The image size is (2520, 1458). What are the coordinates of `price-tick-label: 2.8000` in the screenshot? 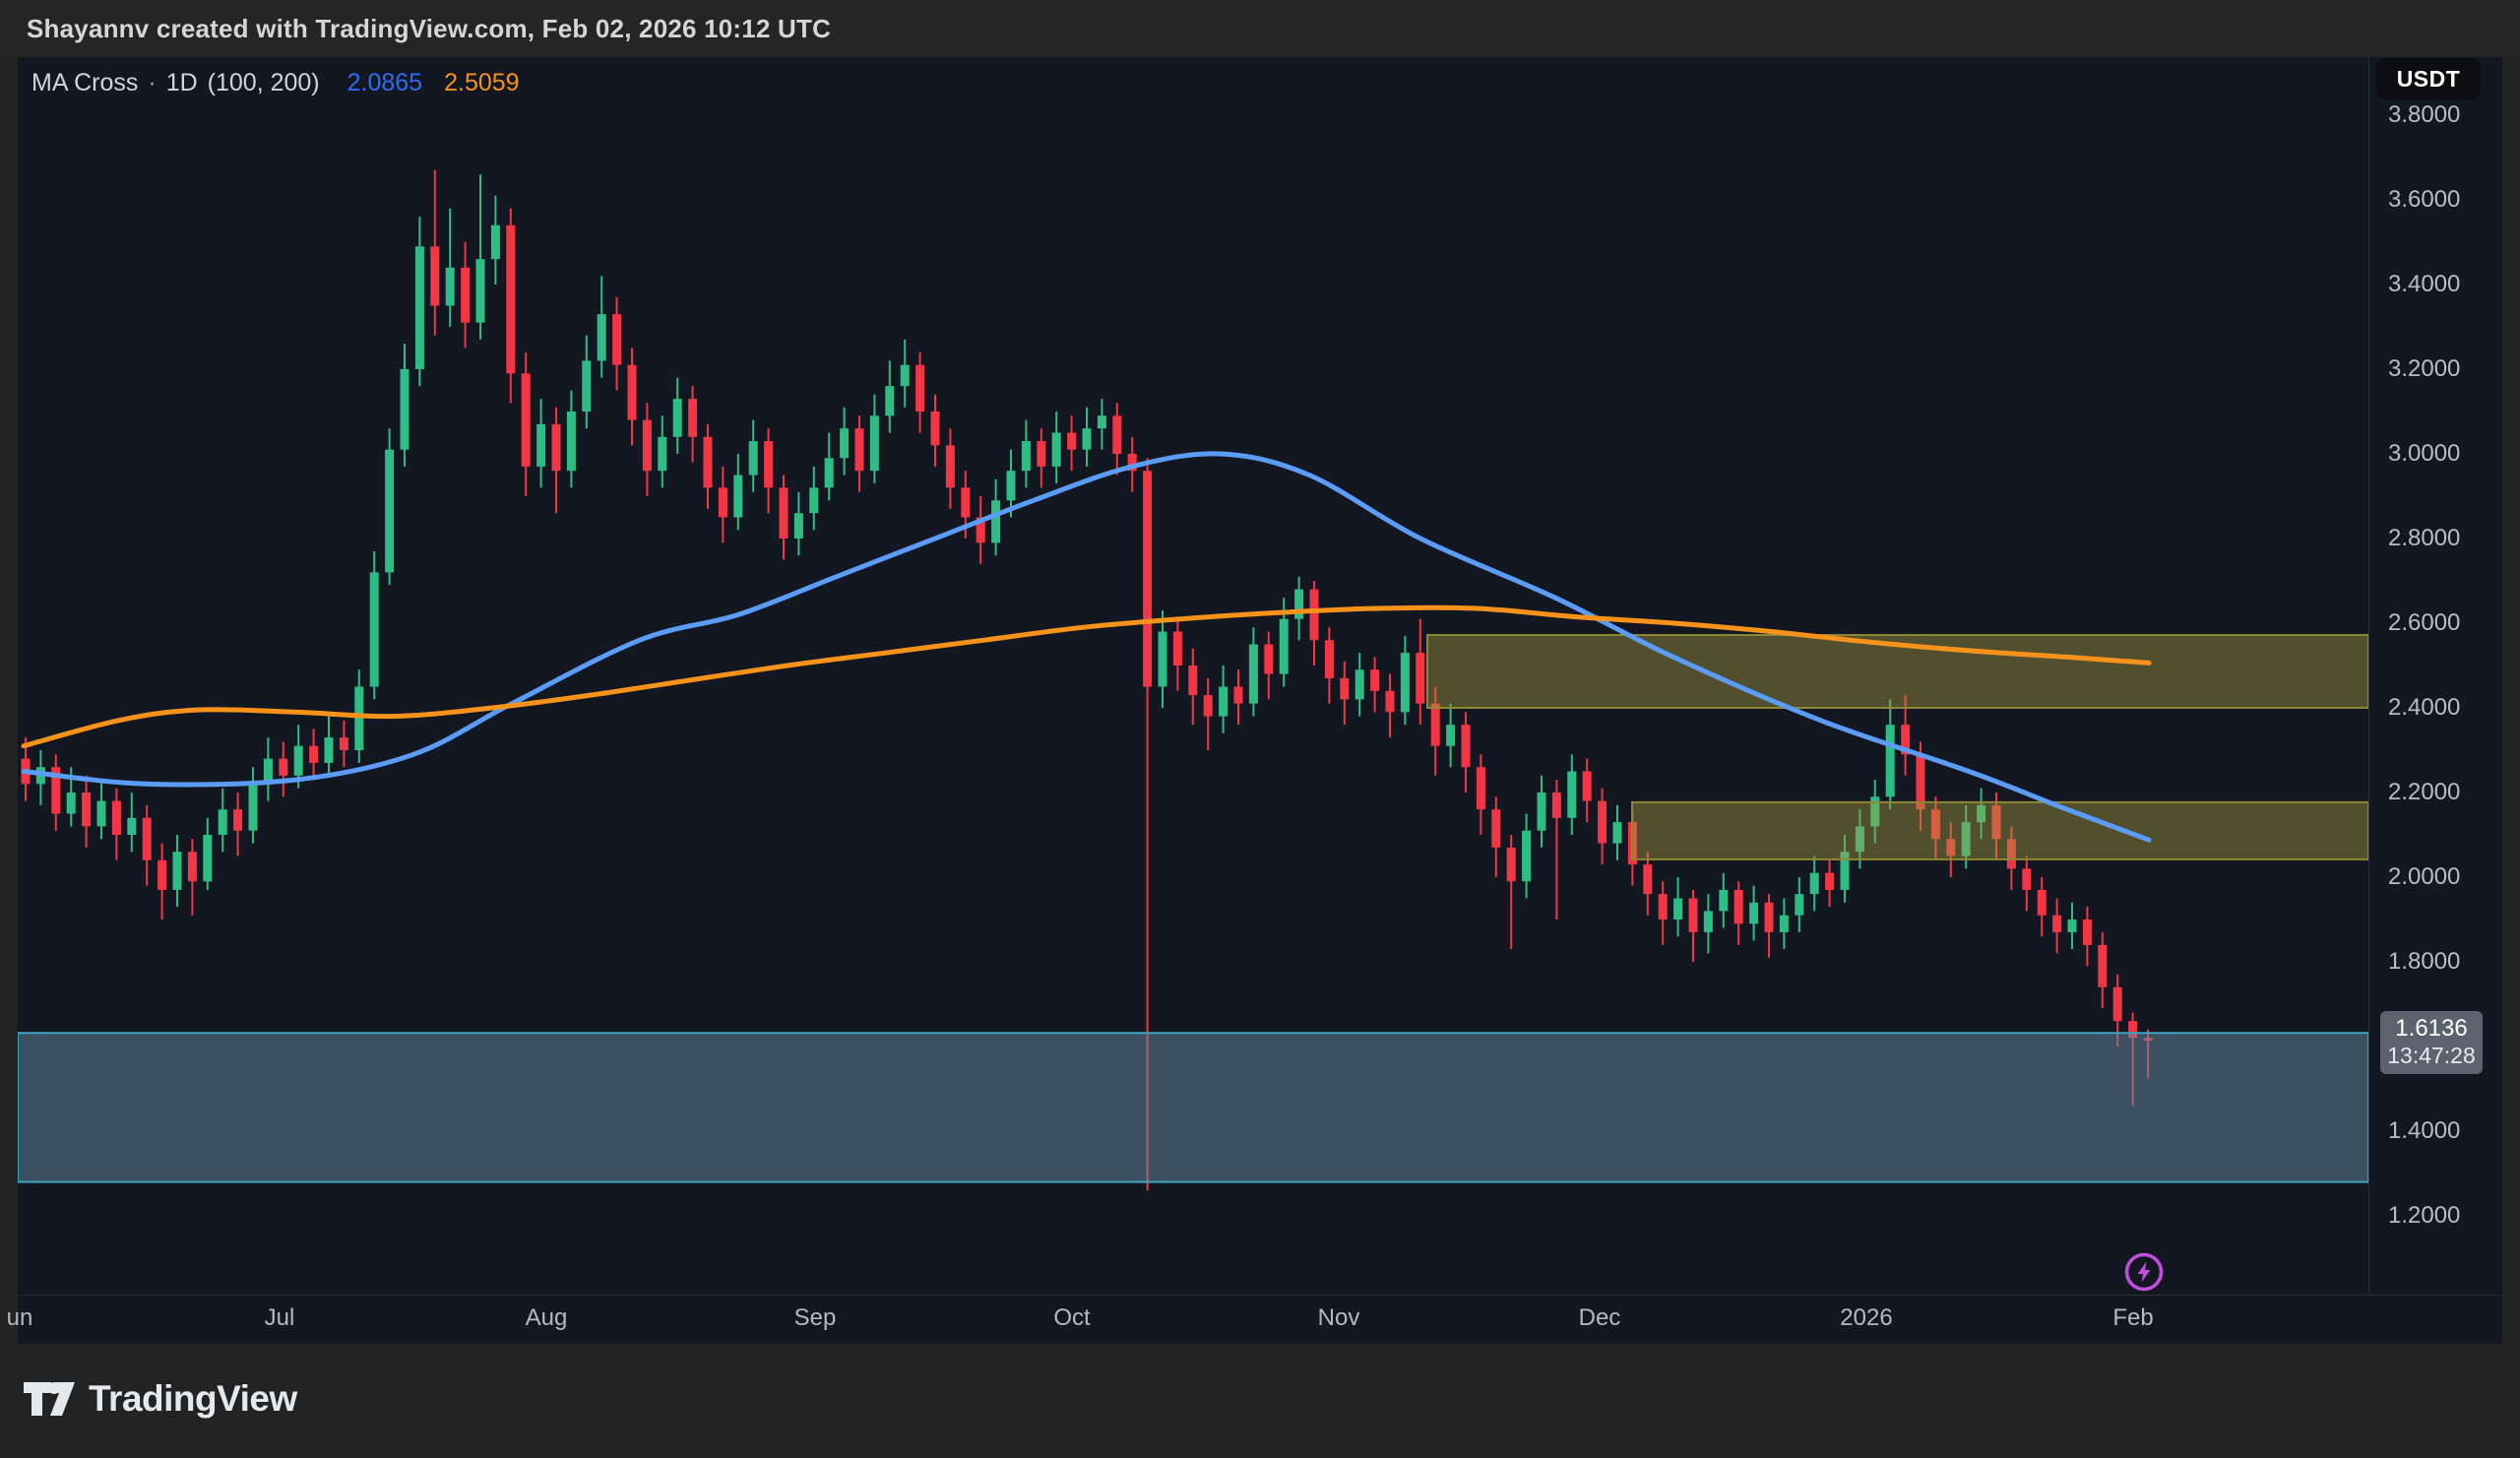 It's located at (2424, 538).